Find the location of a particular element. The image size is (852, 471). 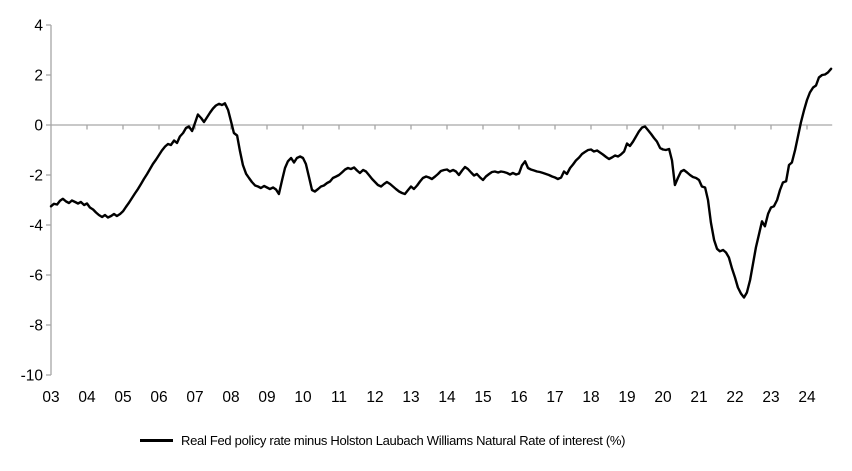

x-tick-label: 15 is located at coordinates (482, 397).